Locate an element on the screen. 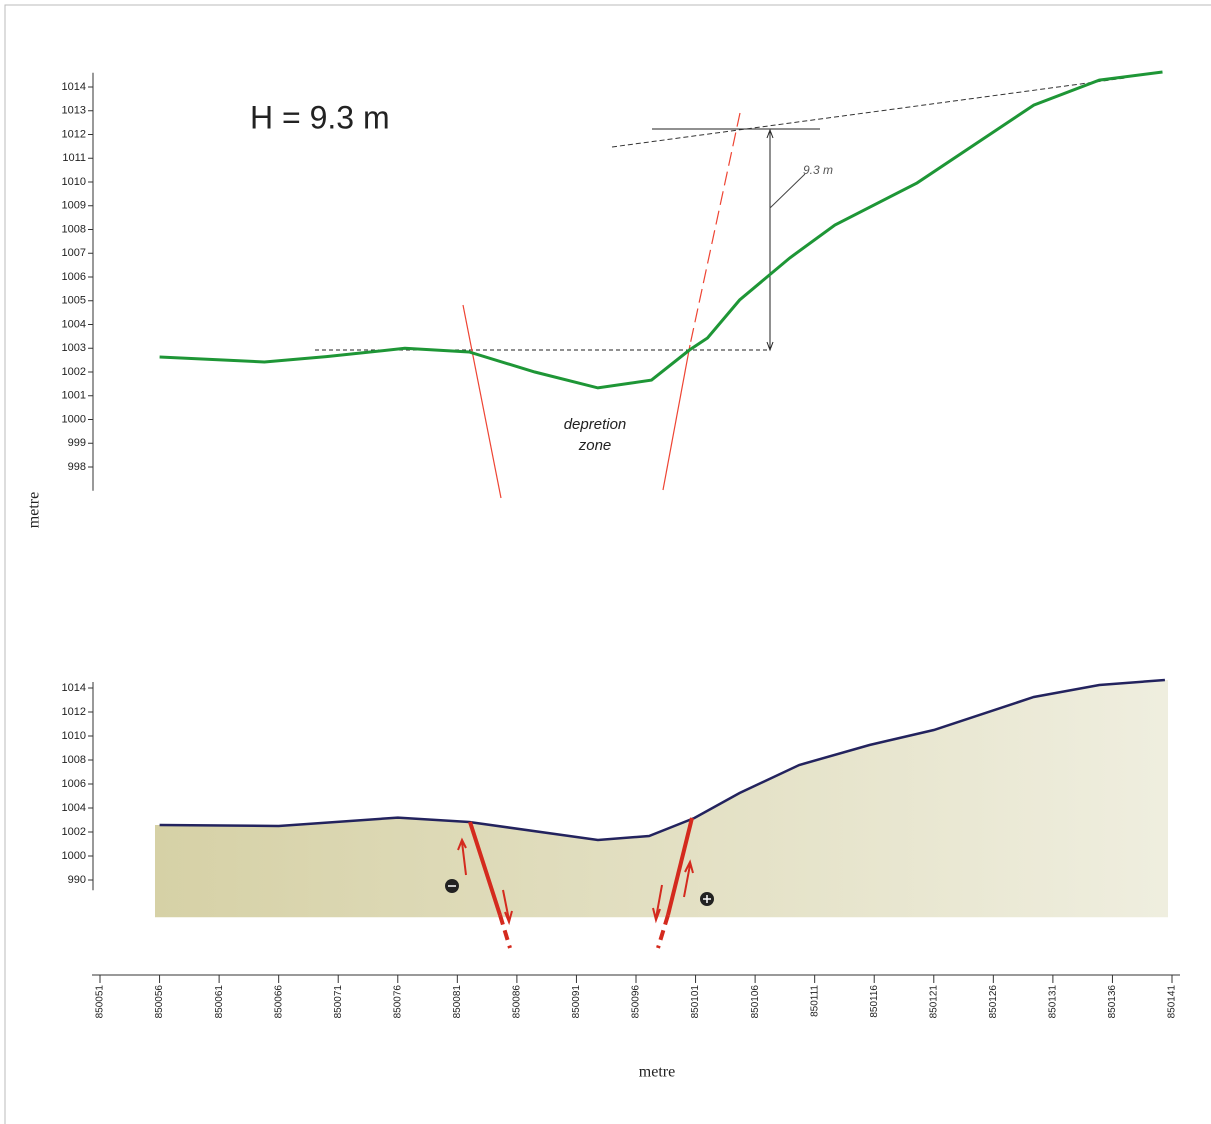 Image resolution: width=1211 pixels, height=1124 pixels. x-tick-label: 850091 is located at coordinates (576, 1002).